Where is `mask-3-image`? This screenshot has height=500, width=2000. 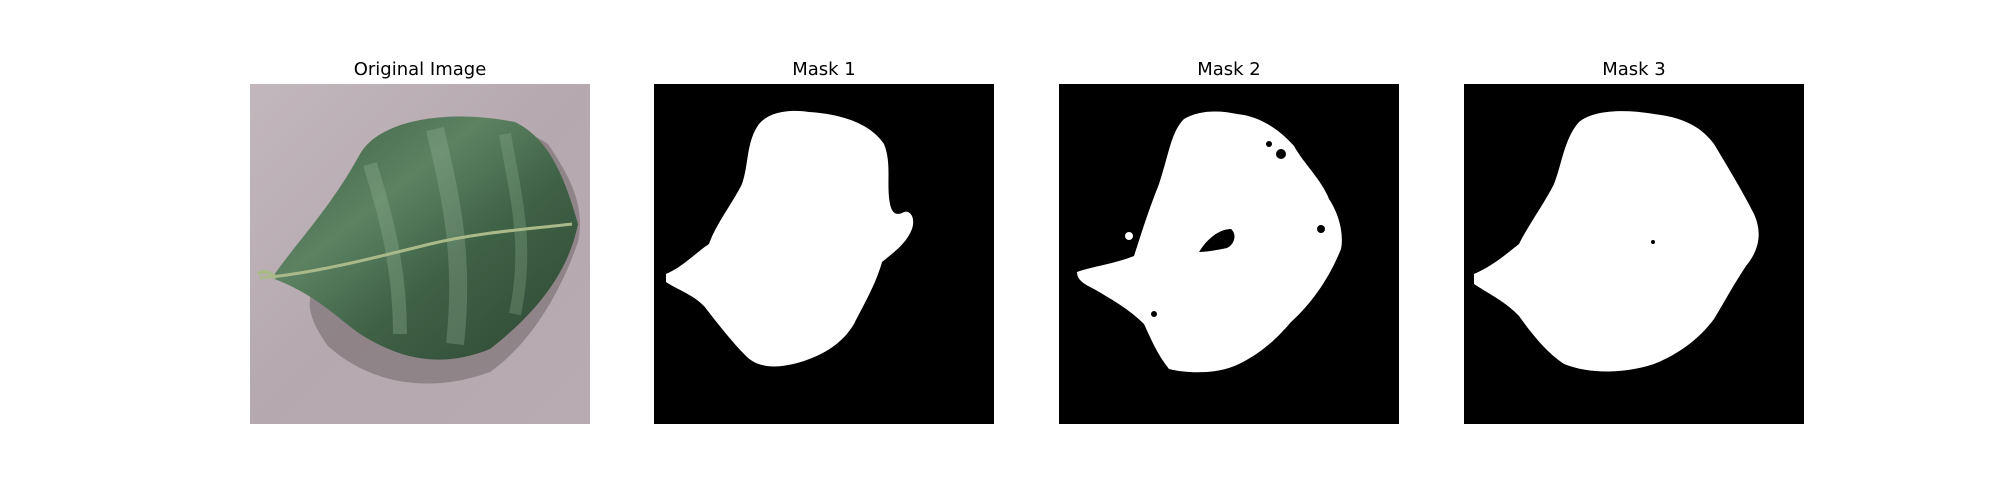
mask-3-image is located at coordinates (1634, 254).